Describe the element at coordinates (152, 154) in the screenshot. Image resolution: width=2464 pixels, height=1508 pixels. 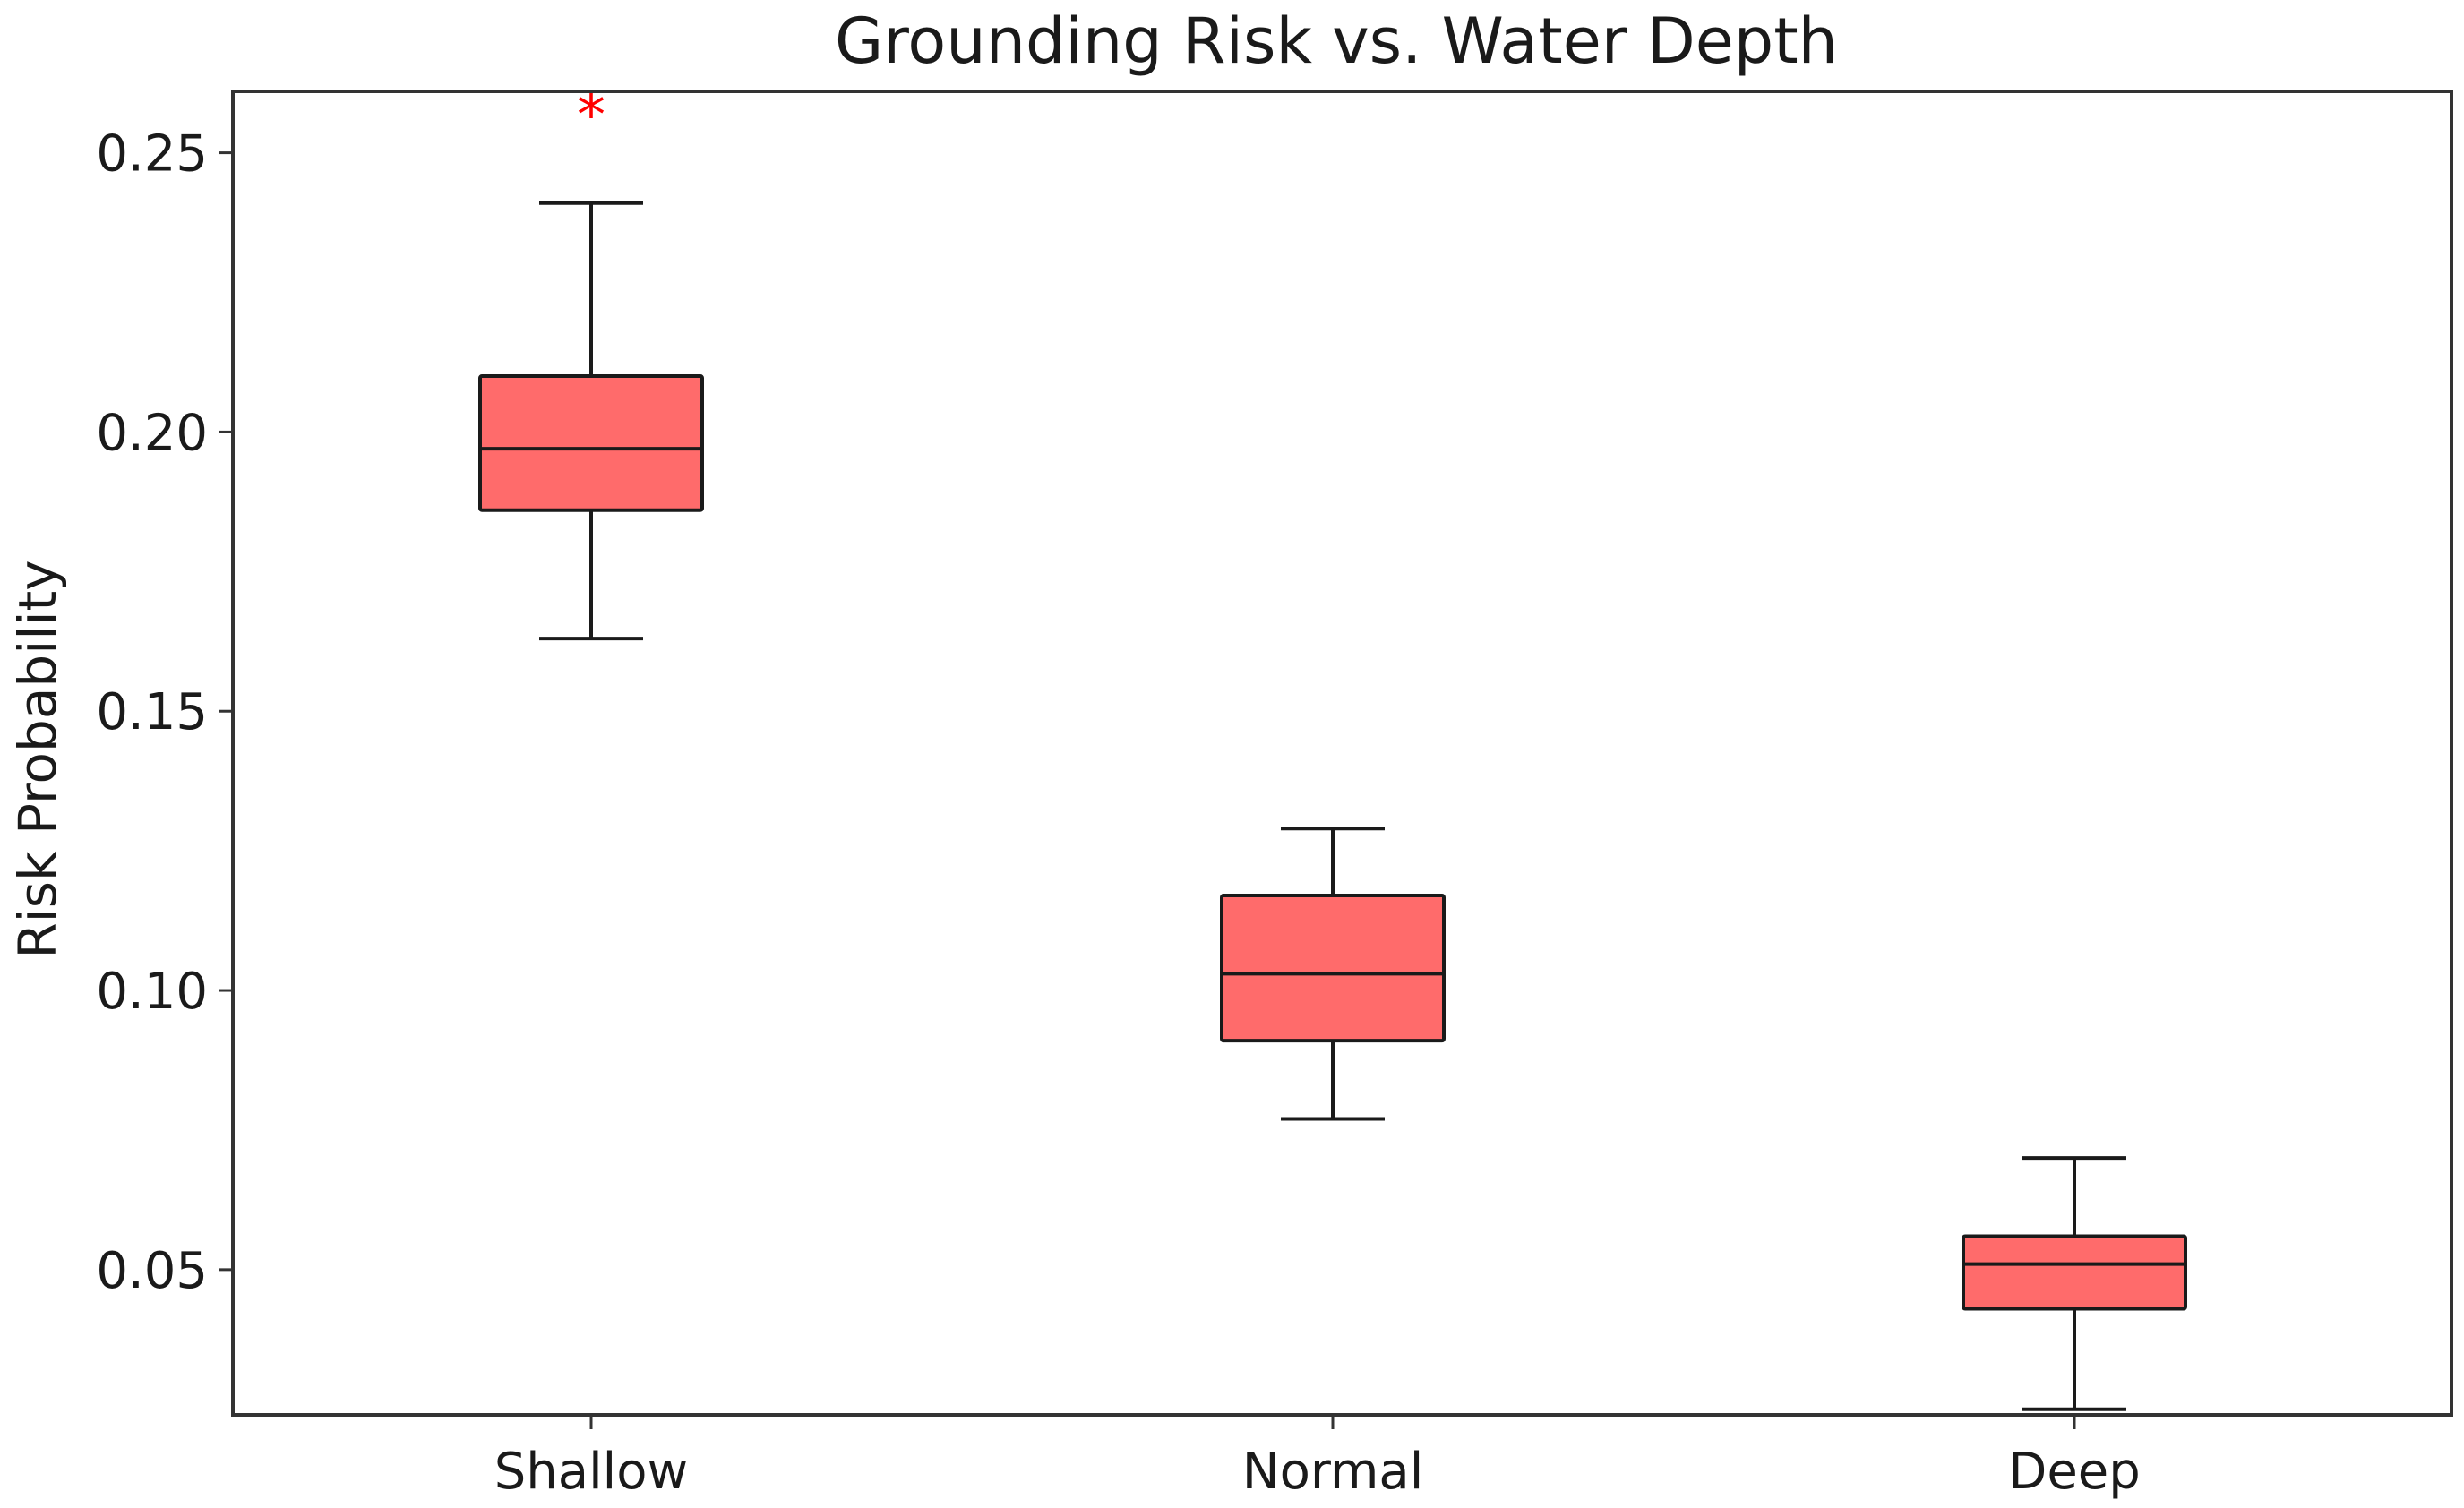
I see `y-tick-label: 0.25` at that location.